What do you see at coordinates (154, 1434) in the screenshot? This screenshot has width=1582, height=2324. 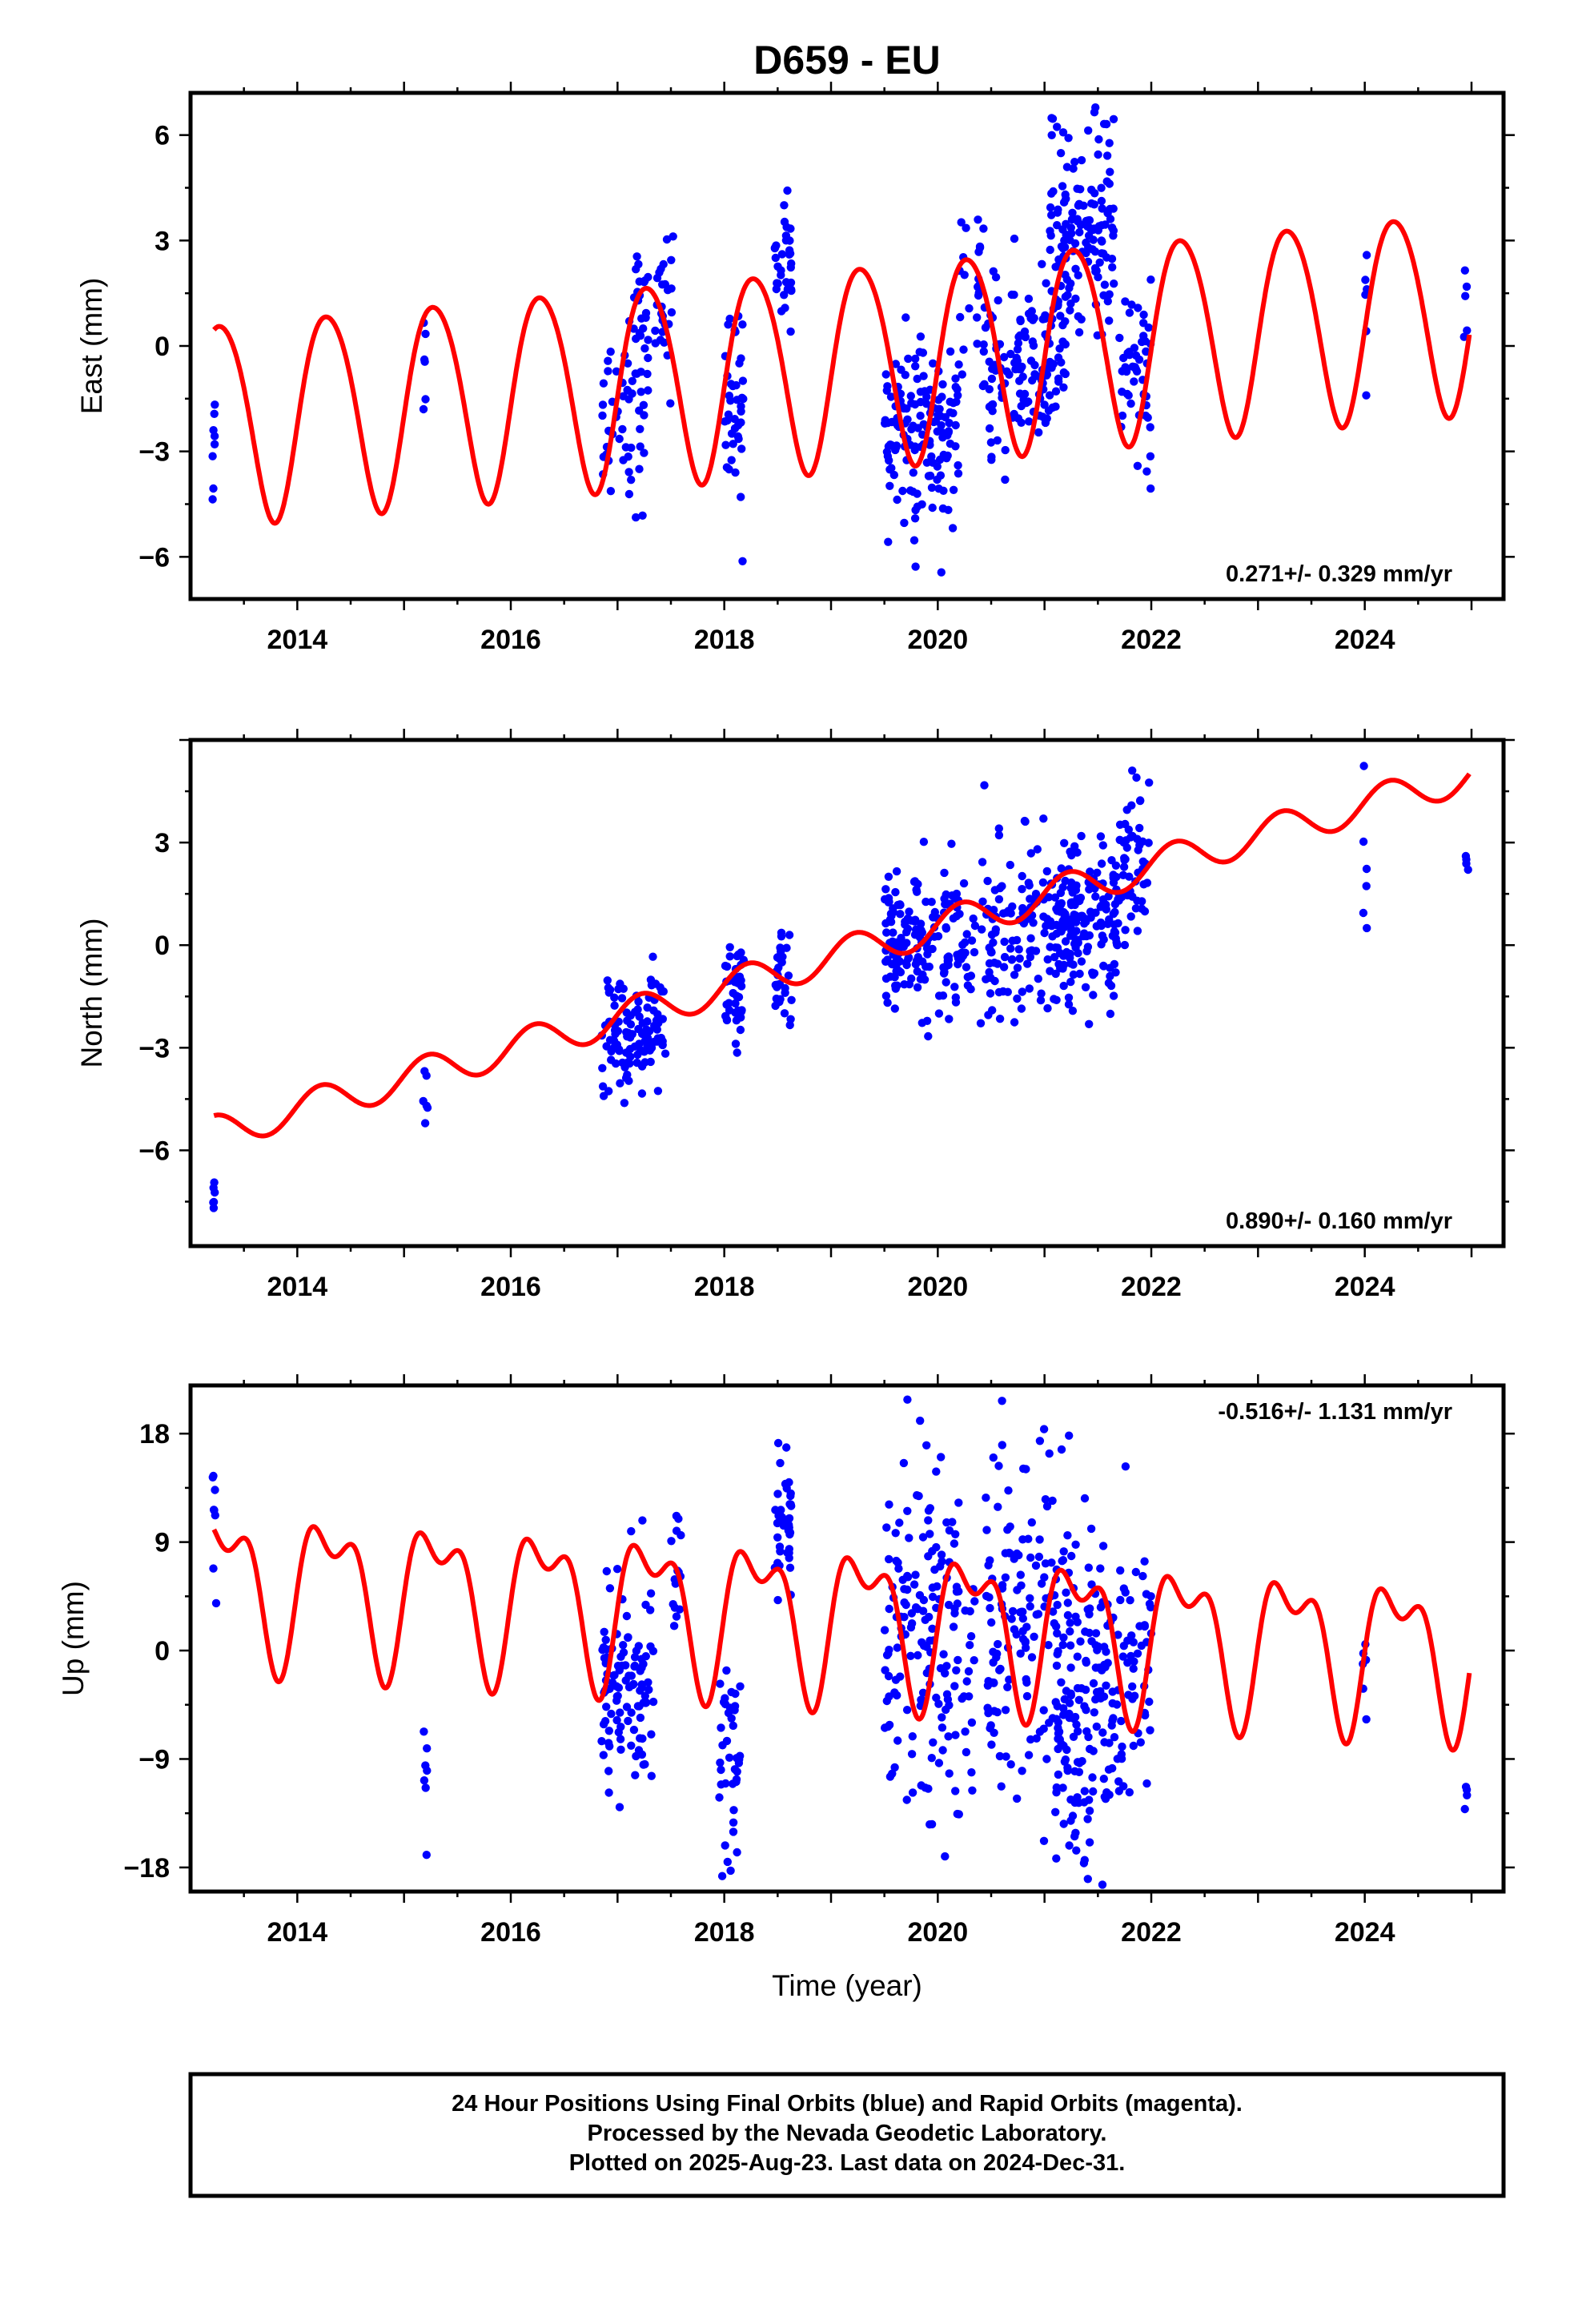 I see `y-tick-label: 18` at bounding box center [154, 1434].